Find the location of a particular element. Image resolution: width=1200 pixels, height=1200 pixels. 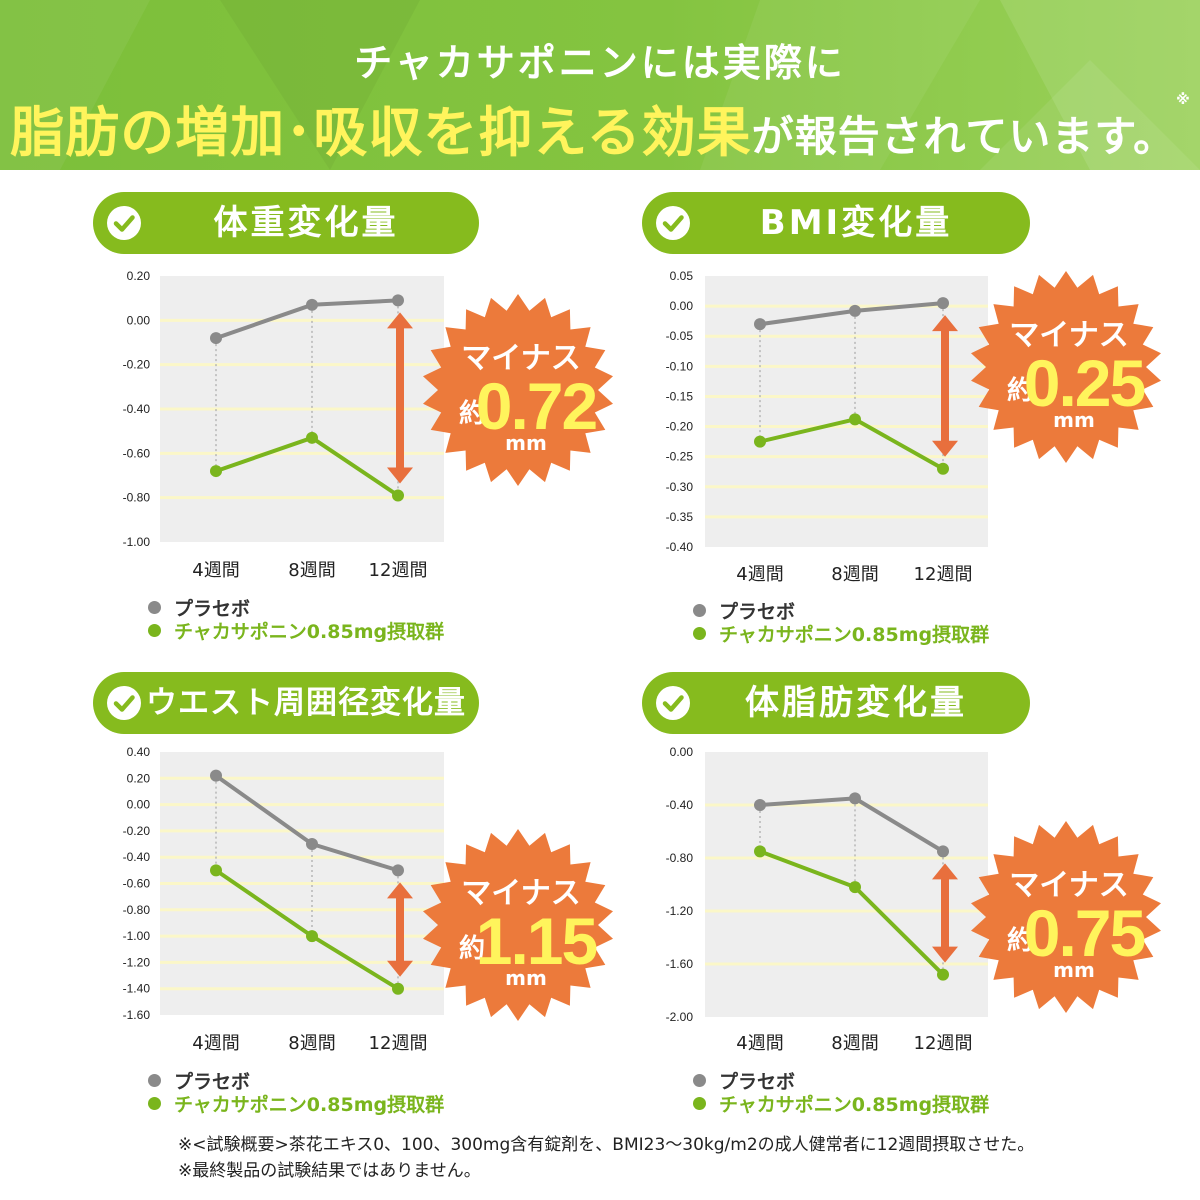

footnote-2: ※最終製品の試験結果ではありません。 is located at coordinates (329, 1171).